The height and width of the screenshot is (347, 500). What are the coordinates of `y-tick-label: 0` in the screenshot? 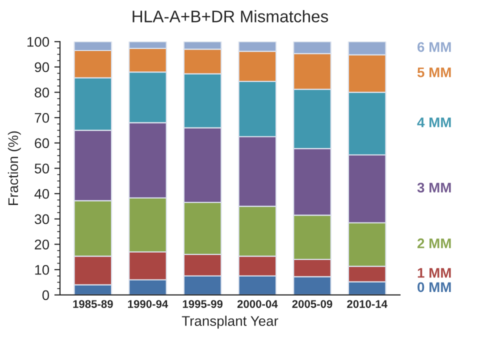 It's located at (46, 295).